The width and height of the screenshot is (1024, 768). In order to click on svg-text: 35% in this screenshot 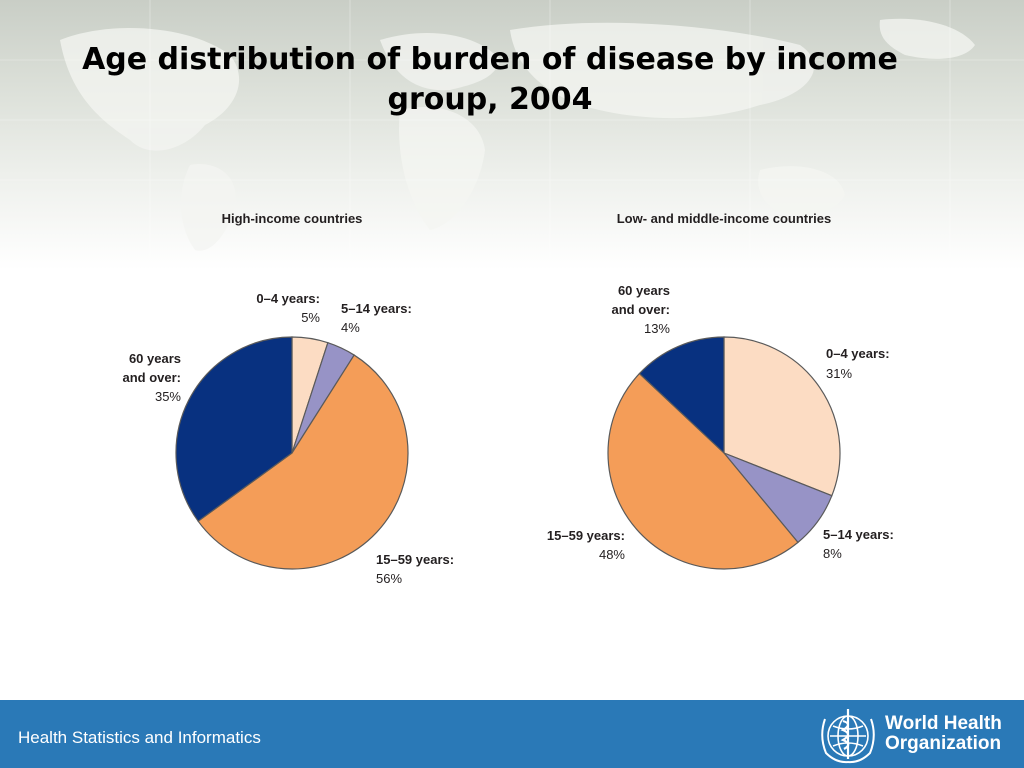, I will do `click(168, 396)`.